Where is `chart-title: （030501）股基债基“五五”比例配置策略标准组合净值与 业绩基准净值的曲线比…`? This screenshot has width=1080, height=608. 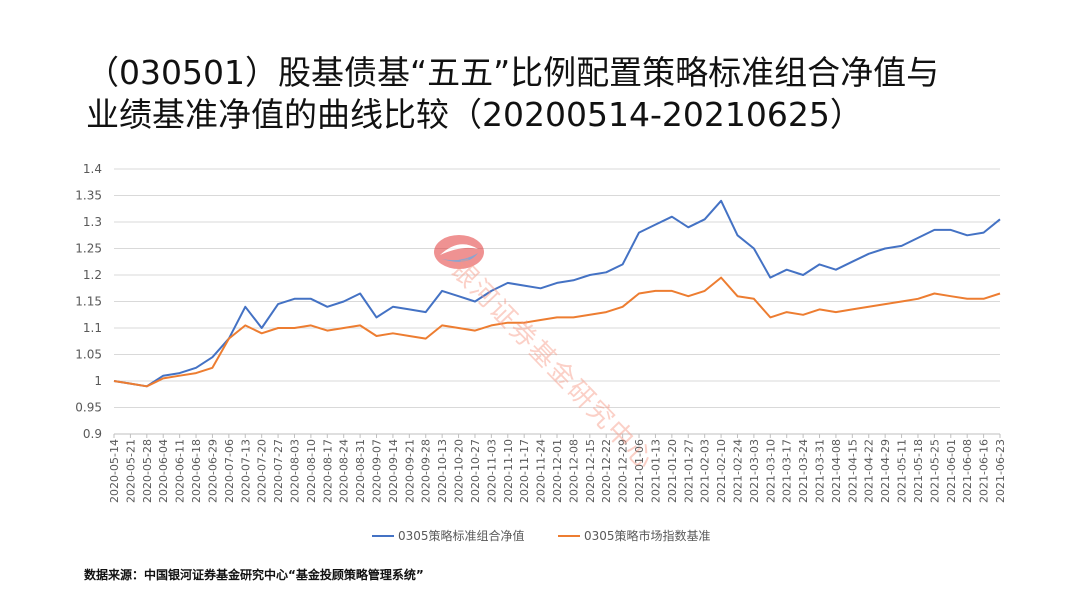
chart-title: （030501）股基债基“五五”比例配置策略标准组合净值与 业绩基准净值的曲线比… is located at coordinates (566, 94).